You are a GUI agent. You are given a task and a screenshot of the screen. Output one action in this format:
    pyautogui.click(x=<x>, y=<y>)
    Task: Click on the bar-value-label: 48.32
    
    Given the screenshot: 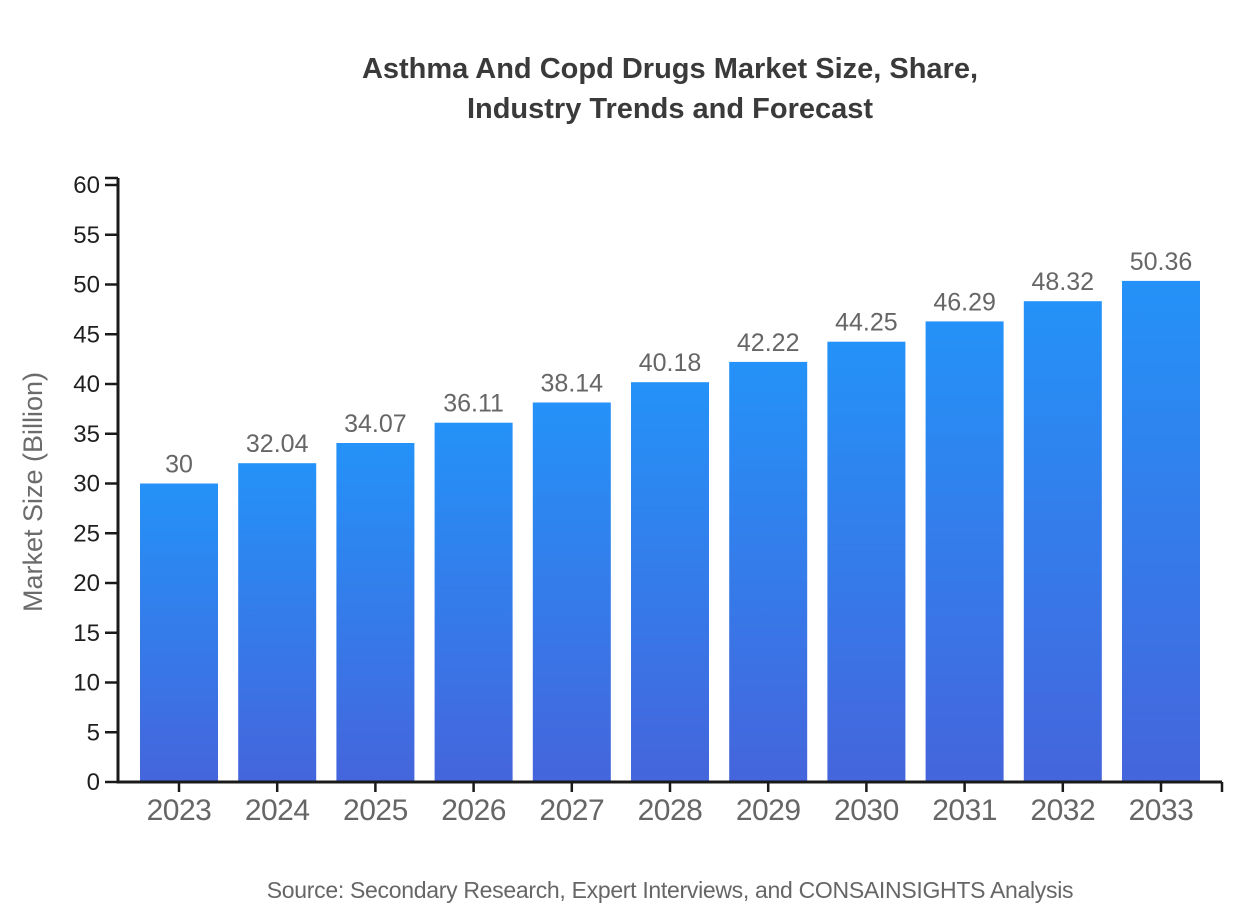 What is the action you would take?
    pyautogui.click(x=1063, y=282)
    